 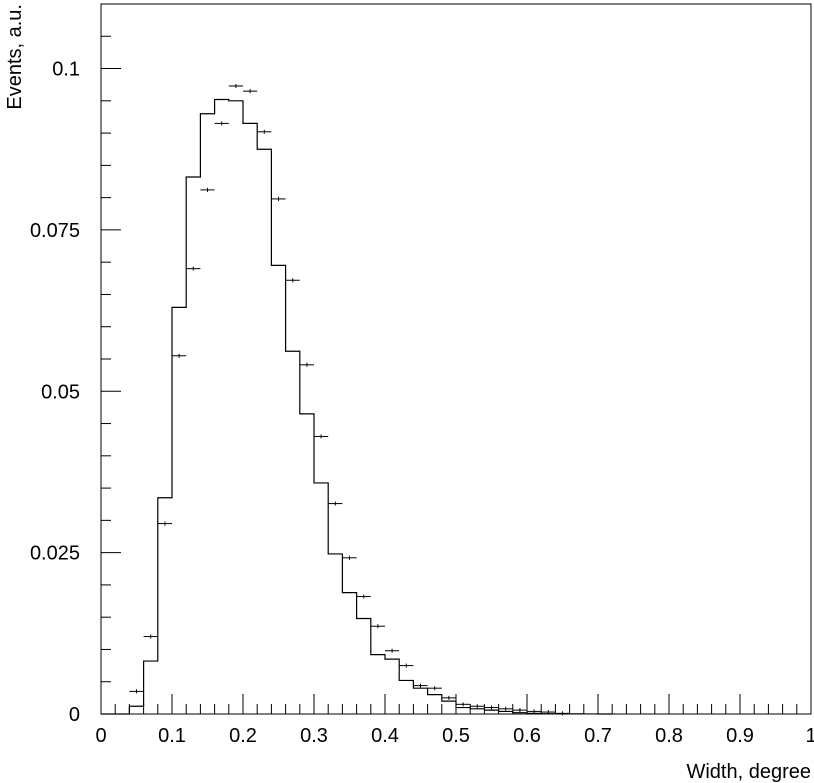 What do you see at coordinates (809, 736) in the screenshot?
I see `x-tick-label: 1` at bounding box center [809, 736].